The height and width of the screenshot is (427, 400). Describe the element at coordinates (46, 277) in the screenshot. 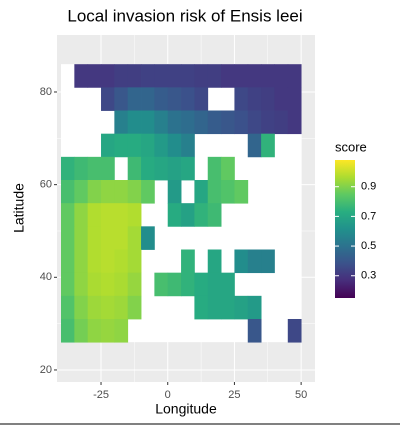

I see `y-tick-label: 40` at that location.